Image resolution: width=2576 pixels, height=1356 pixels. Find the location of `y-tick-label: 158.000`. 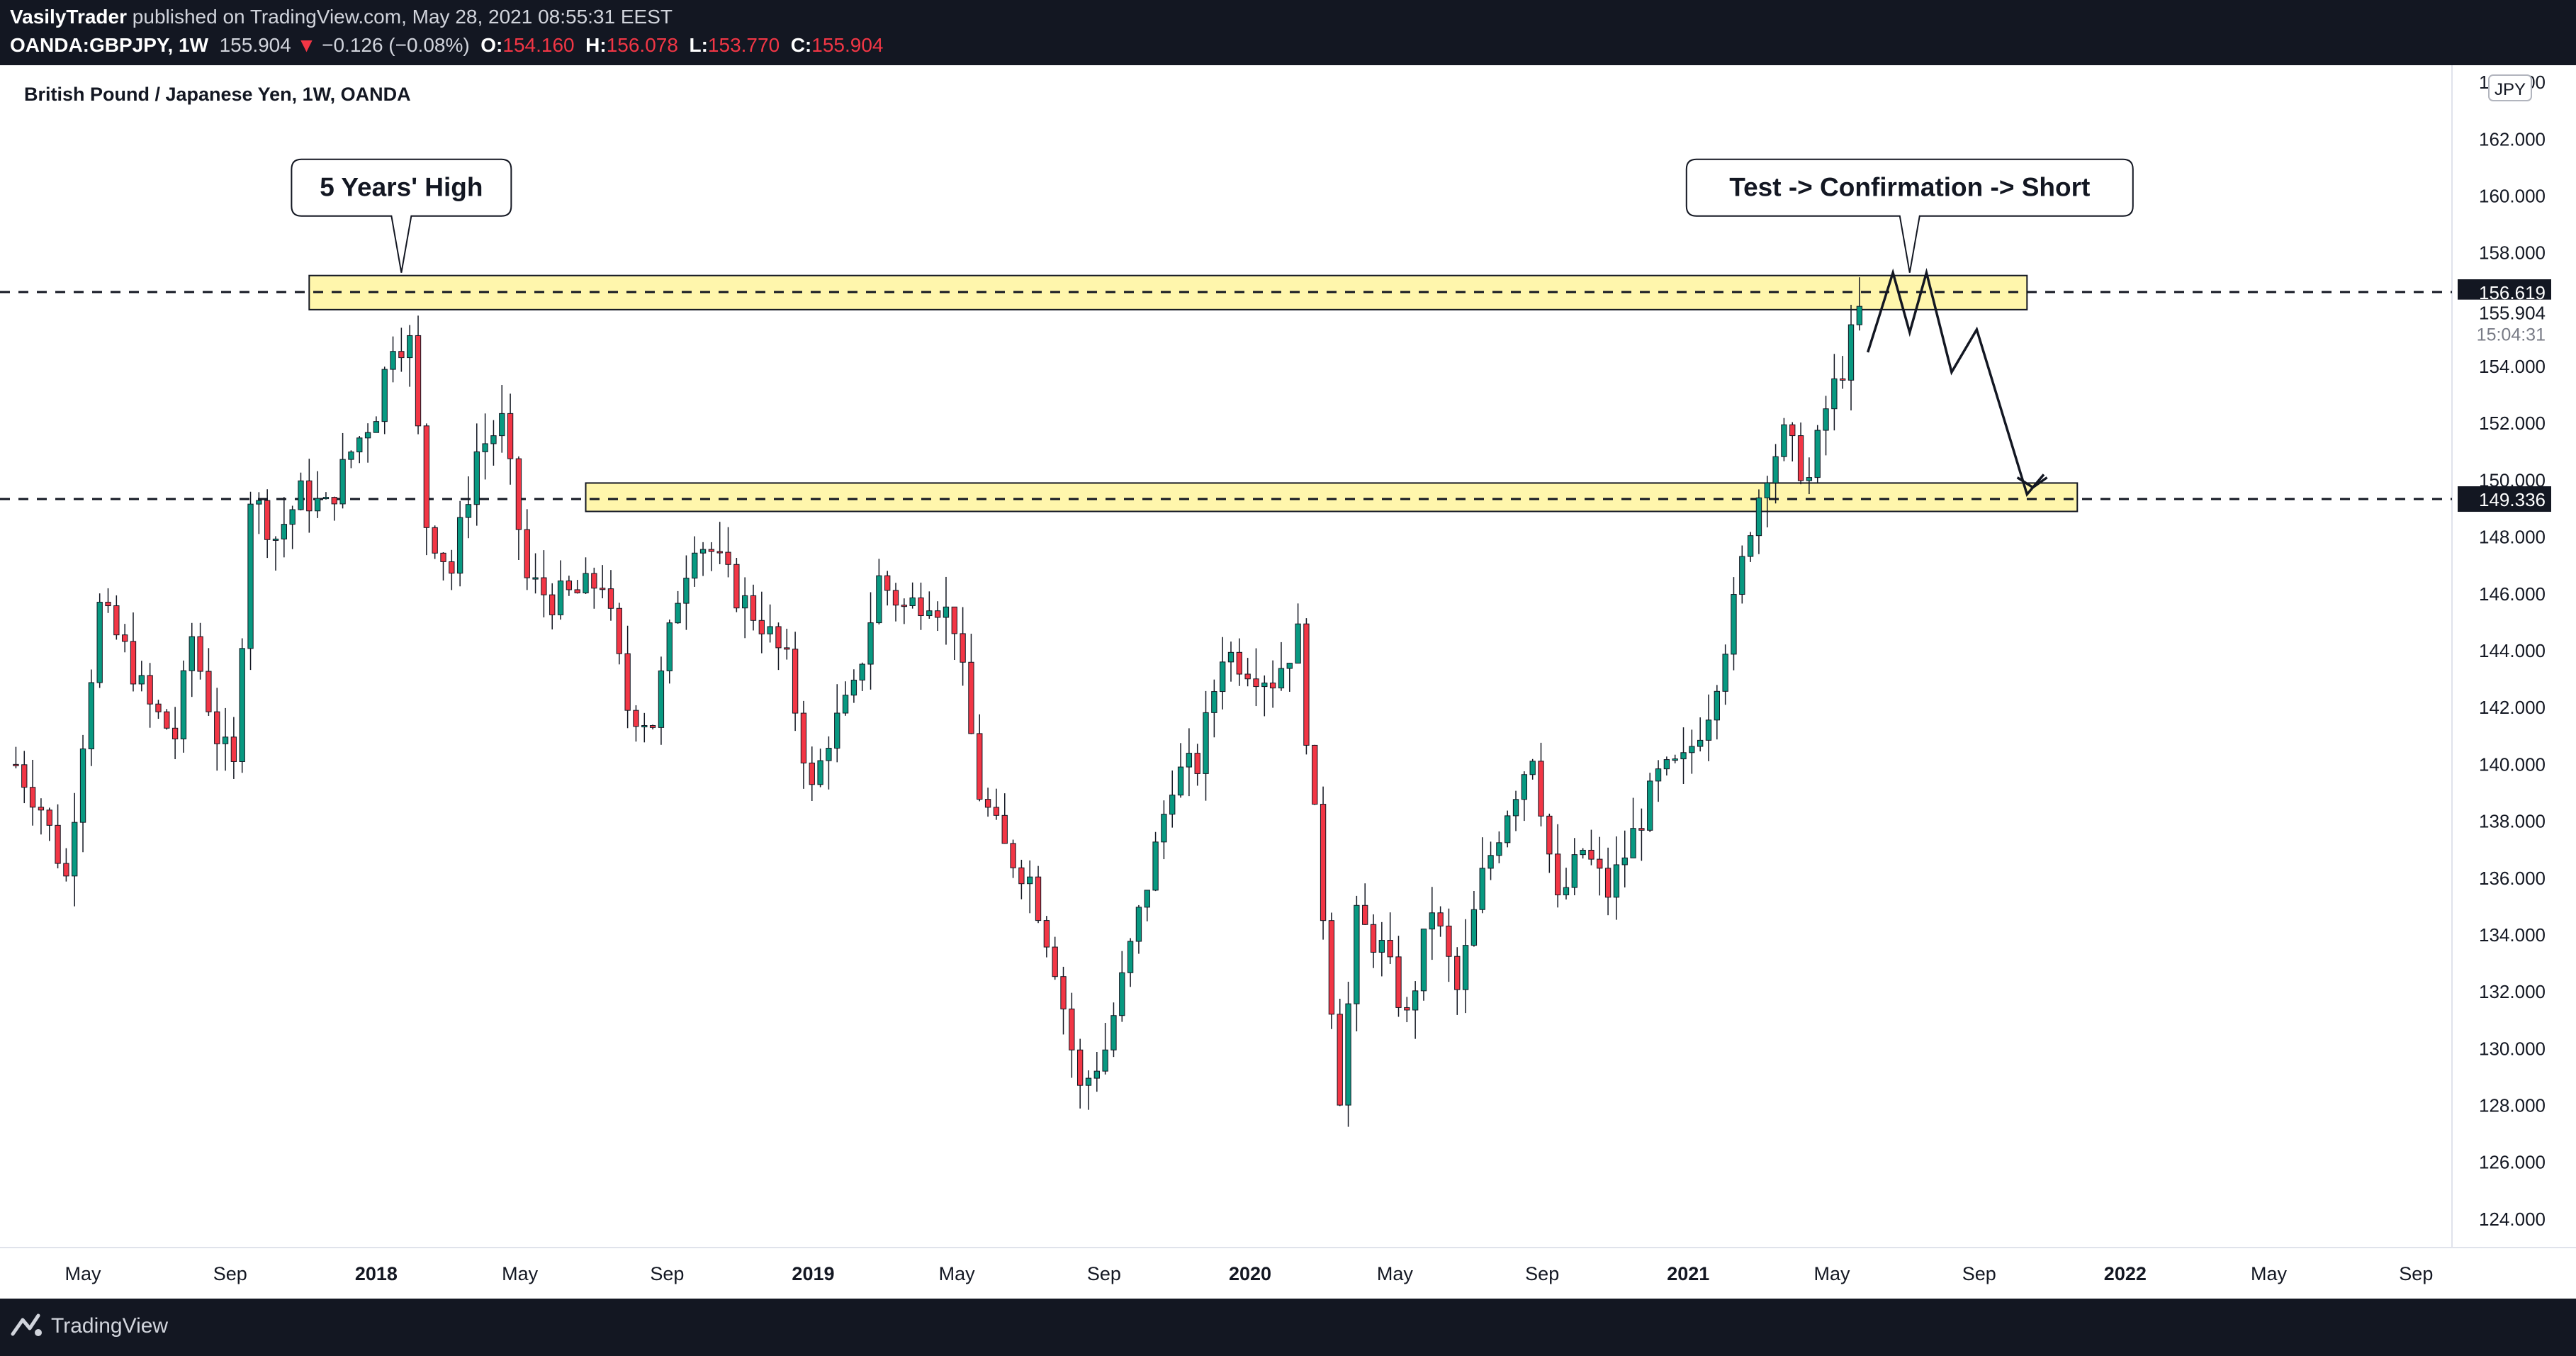

y-tick-label: 158.000 is located at coordinates (2512, 253).